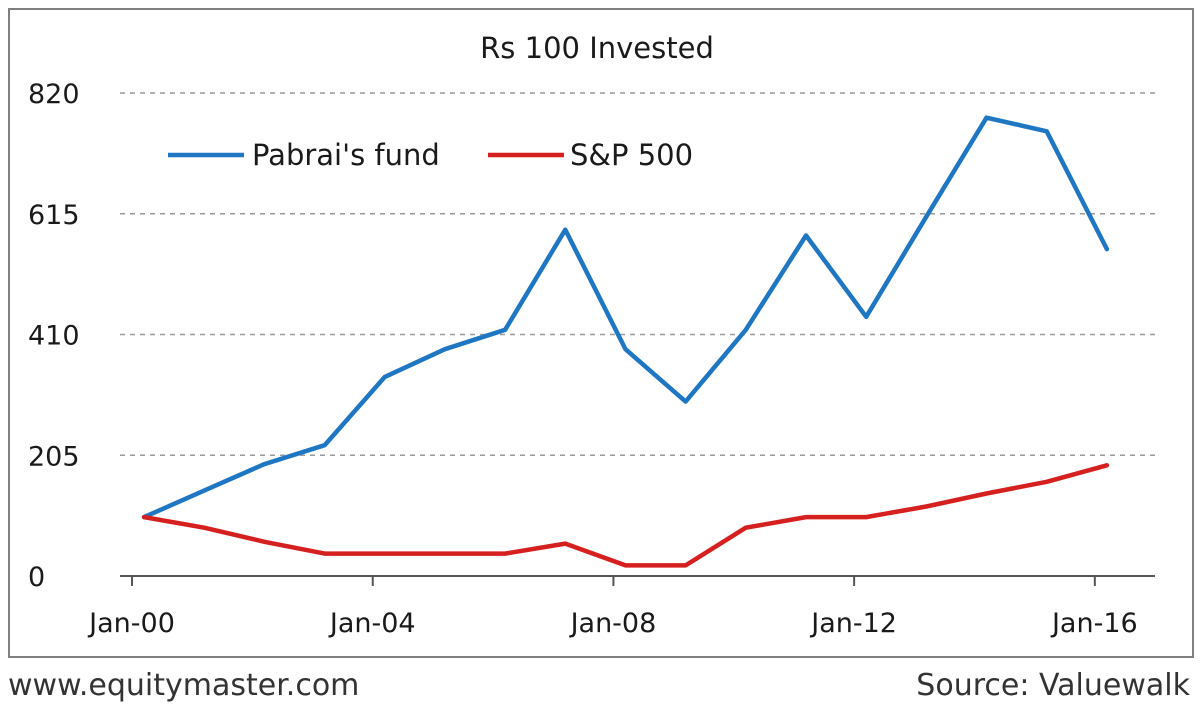  I want to click on legend: Pabrai's fund S&P 500, so click(430, 155).